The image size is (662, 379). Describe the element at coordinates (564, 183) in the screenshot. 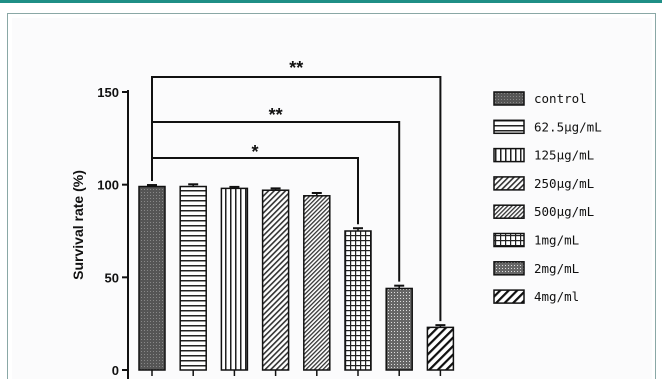

I see `legend-label: 250μg/mL` at that location.